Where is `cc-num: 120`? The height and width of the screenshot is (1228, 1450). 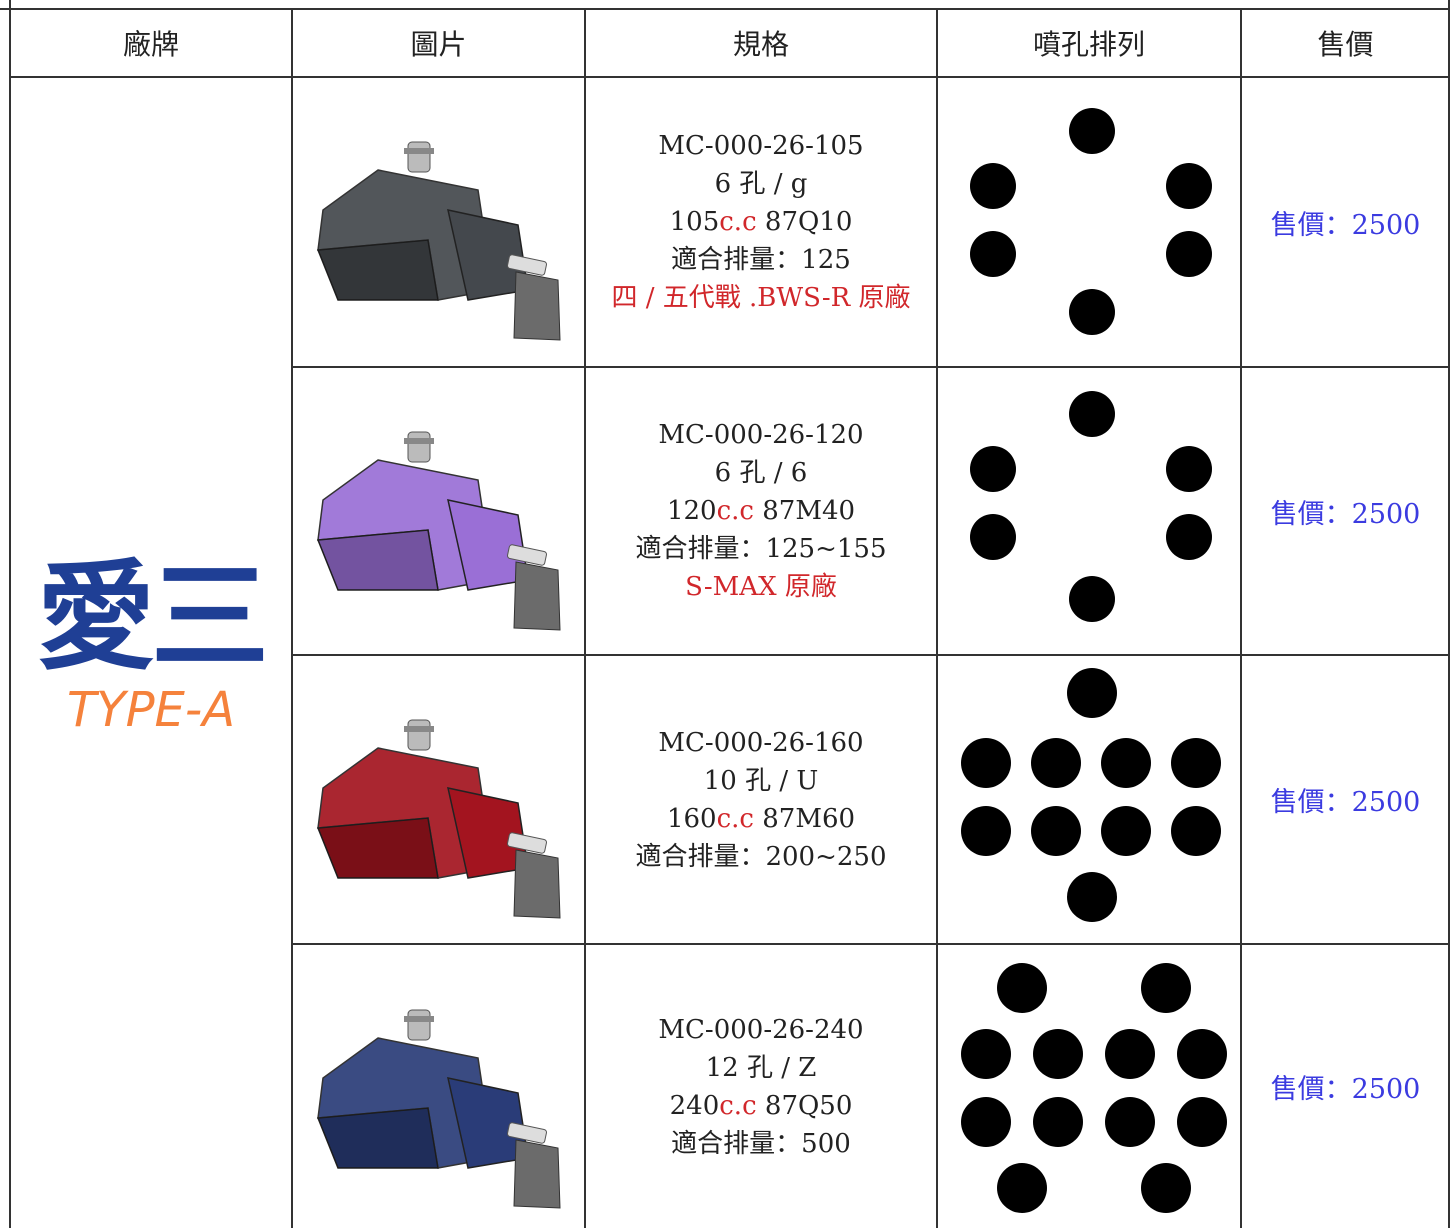 cc-num: 120 is located at coordinates (691, 511).